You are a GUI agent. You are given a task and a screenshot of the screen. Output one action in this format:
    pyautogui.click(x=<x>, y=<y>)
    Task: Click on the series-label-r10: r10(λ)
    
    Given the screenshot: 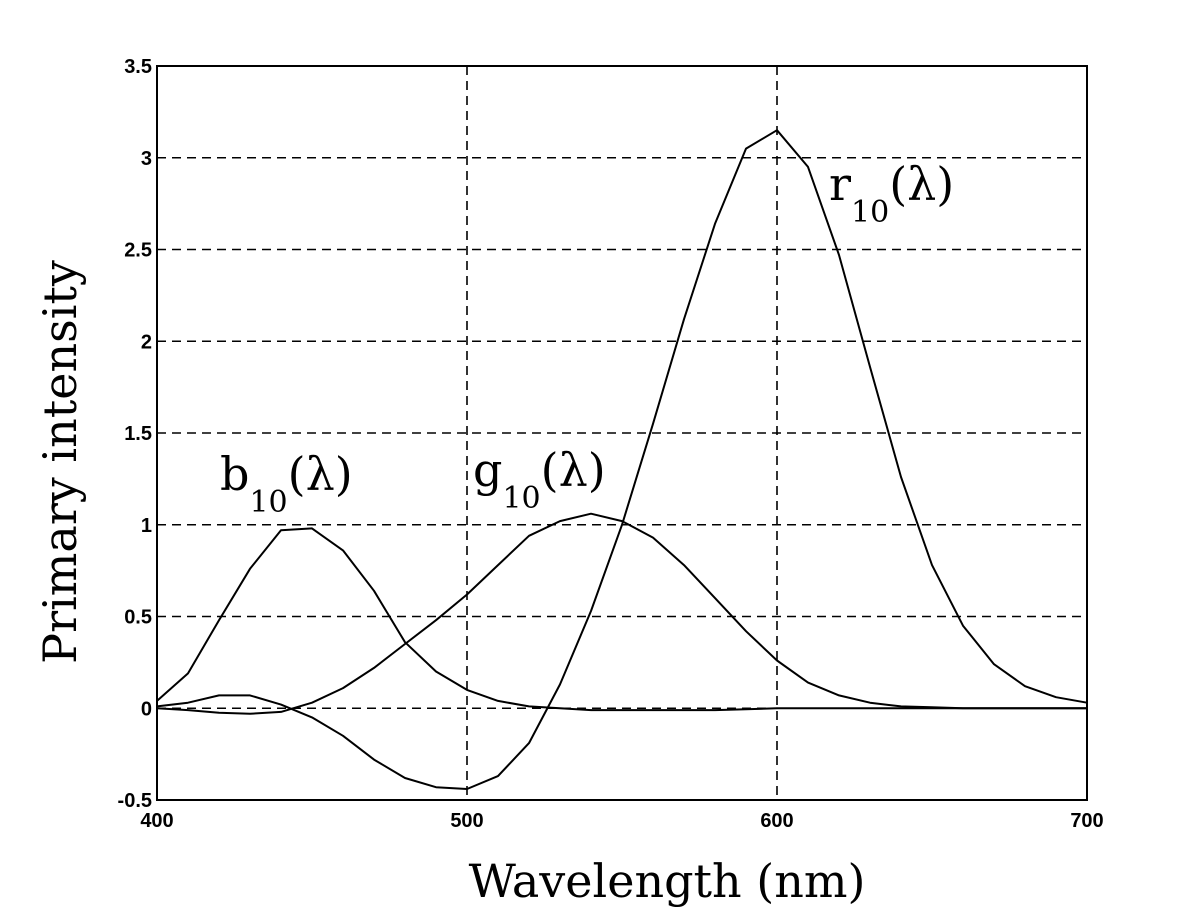 What is the action you would take?
    pyautogui.click(x=891, y=193)
    